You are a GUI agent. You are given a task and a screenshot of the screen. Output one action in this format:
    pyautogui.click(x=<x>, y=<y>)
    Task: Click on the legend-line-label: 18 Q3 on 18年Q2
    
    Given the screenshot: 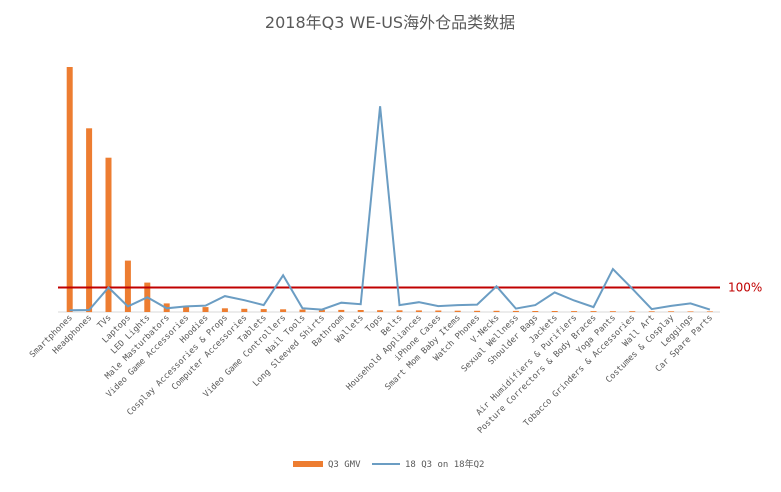 What is the action you would take?
    pyautogui.click(x=444, y=464)
    